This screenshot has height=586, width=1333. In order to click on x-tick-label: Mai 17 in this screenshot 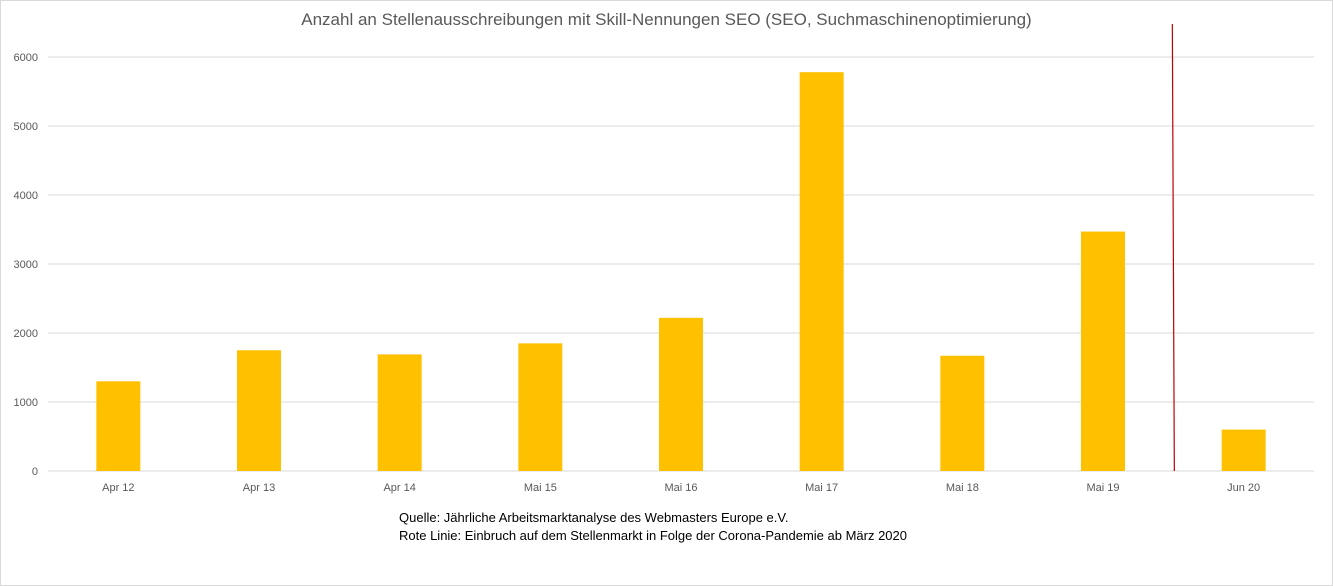, I will do `click(821, 488)`.